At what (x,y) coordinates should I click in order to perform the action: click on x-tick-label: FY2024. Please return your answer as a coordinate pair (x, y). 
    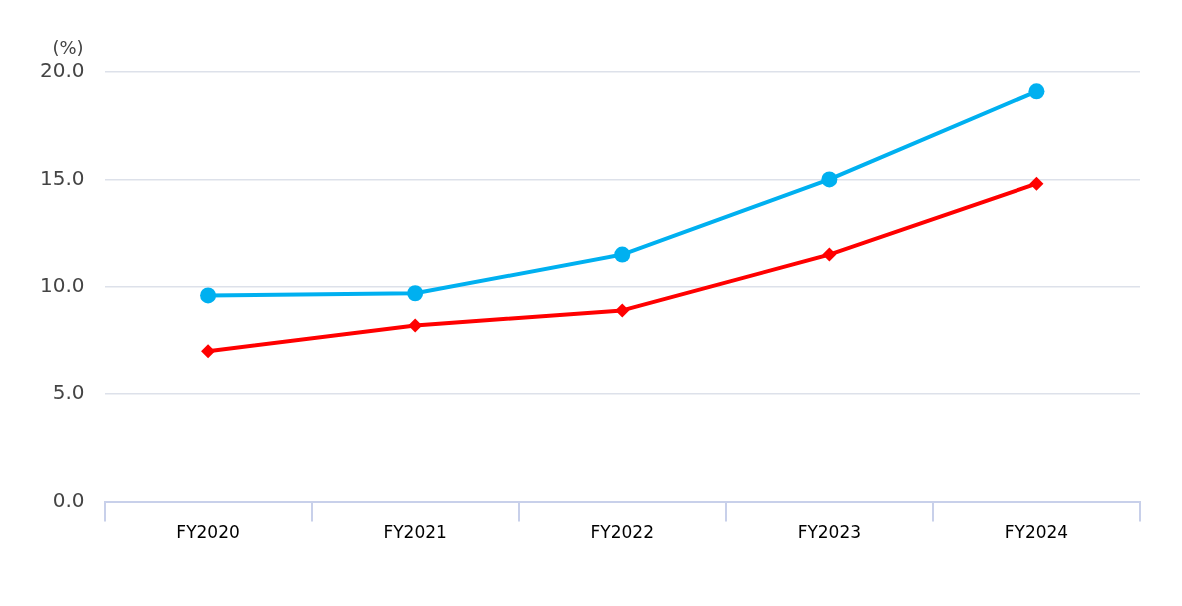
    Looking at the image, I should click on (1036, 532).